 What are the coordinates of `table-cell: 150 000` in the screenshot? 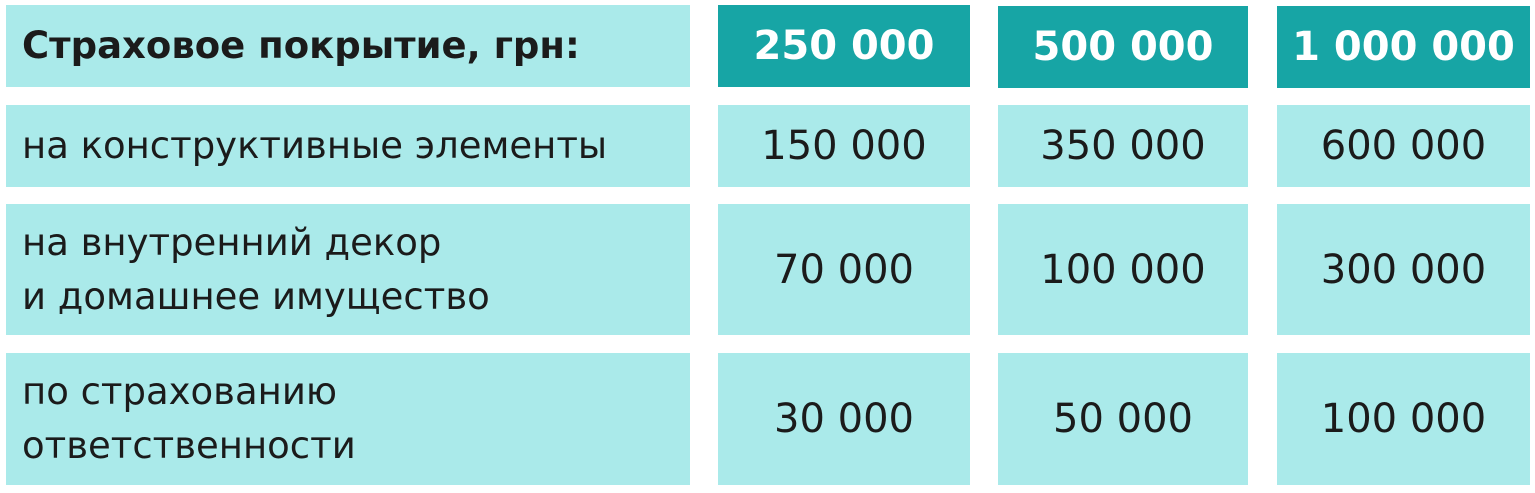 It's located at (844, 146).